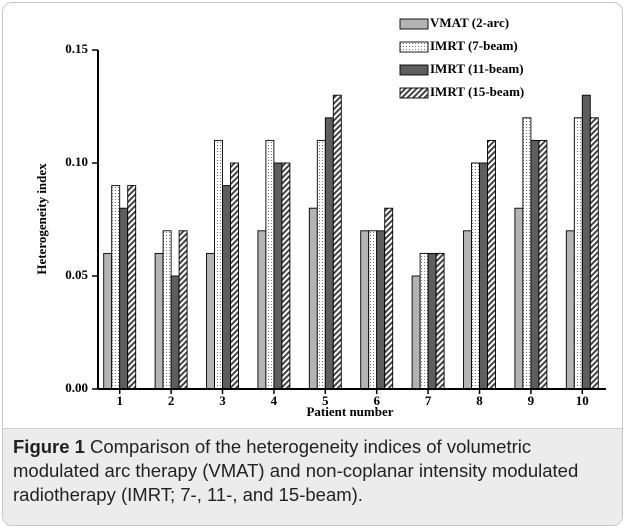 The height and width of the screenshot is (528, 625). What do you see at coordinates (325, 400) in the screenshot?
I see `x-tick-label: 5` at bounding box center [325, 400].